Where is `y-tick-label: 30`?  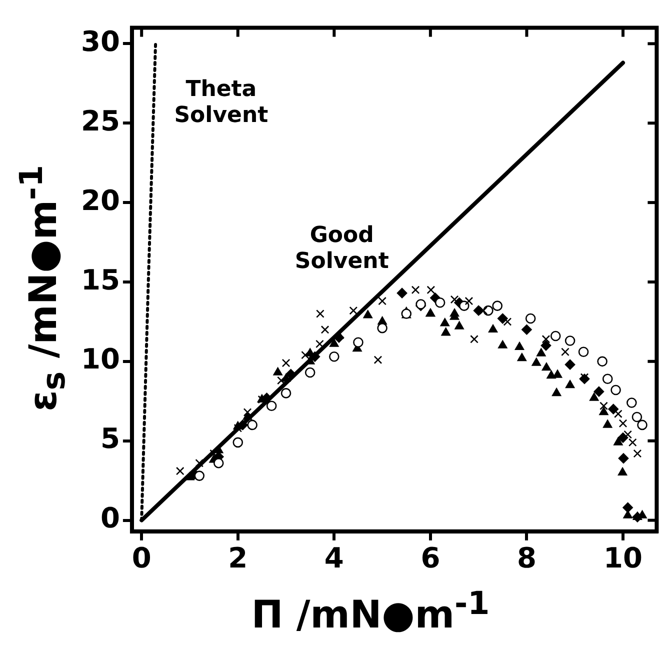
y-tick-label: 30 is located at coordinates (100, 41).